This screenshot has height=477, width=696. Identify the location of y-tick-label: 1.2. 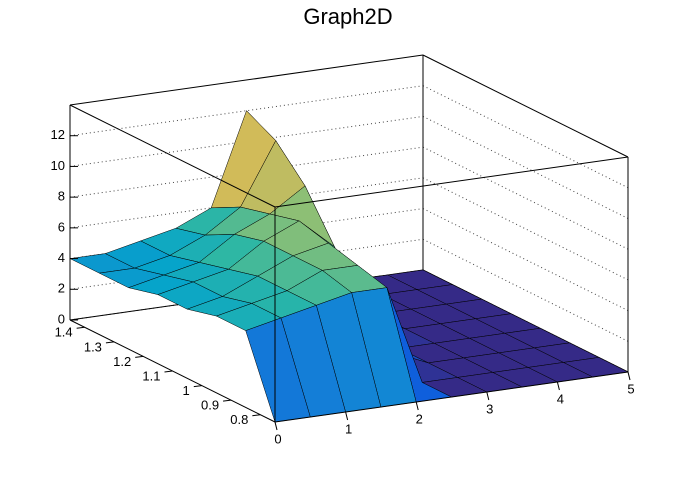
(122, 361).